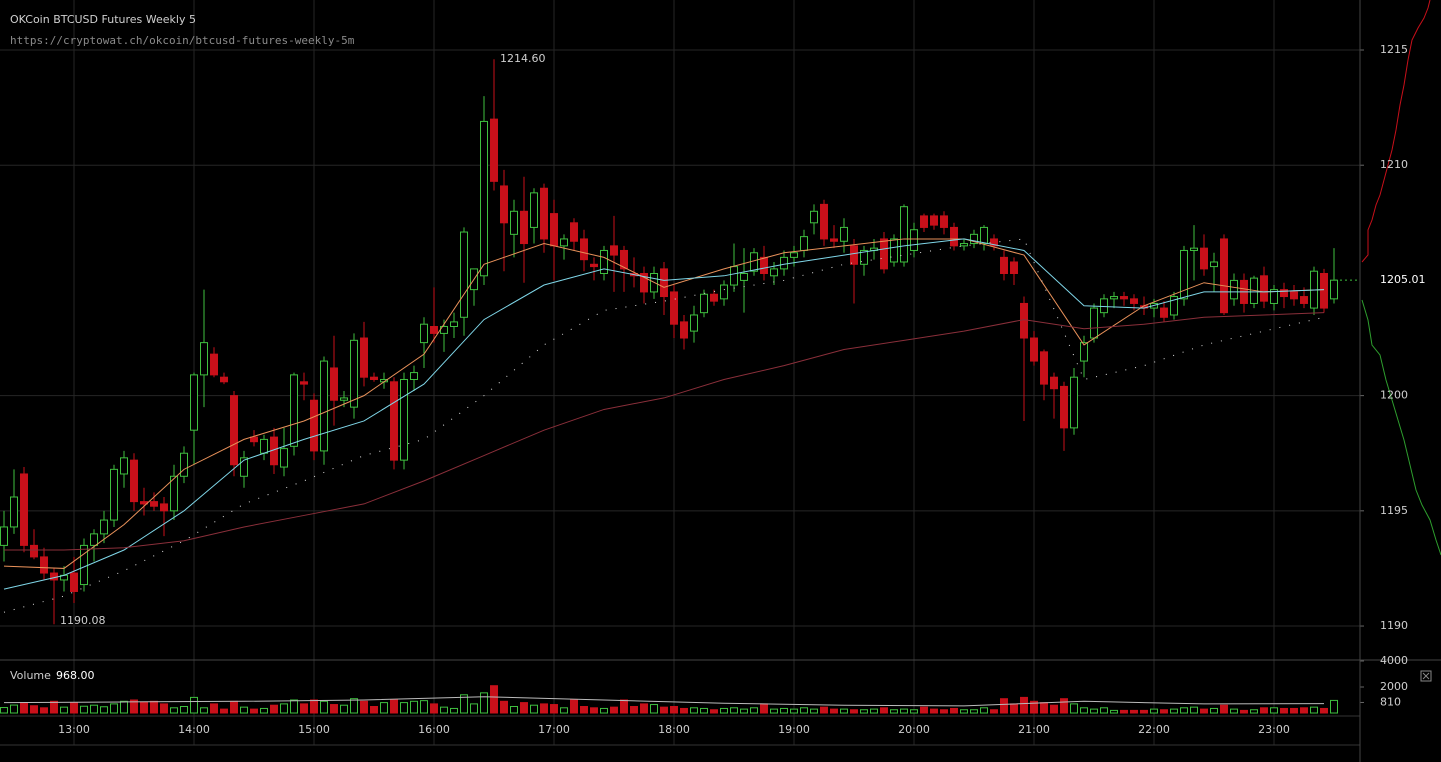  Describe the element at coordinates (434, 729) in the screenshot. I see `x-tick-label: 16:00` at that location.